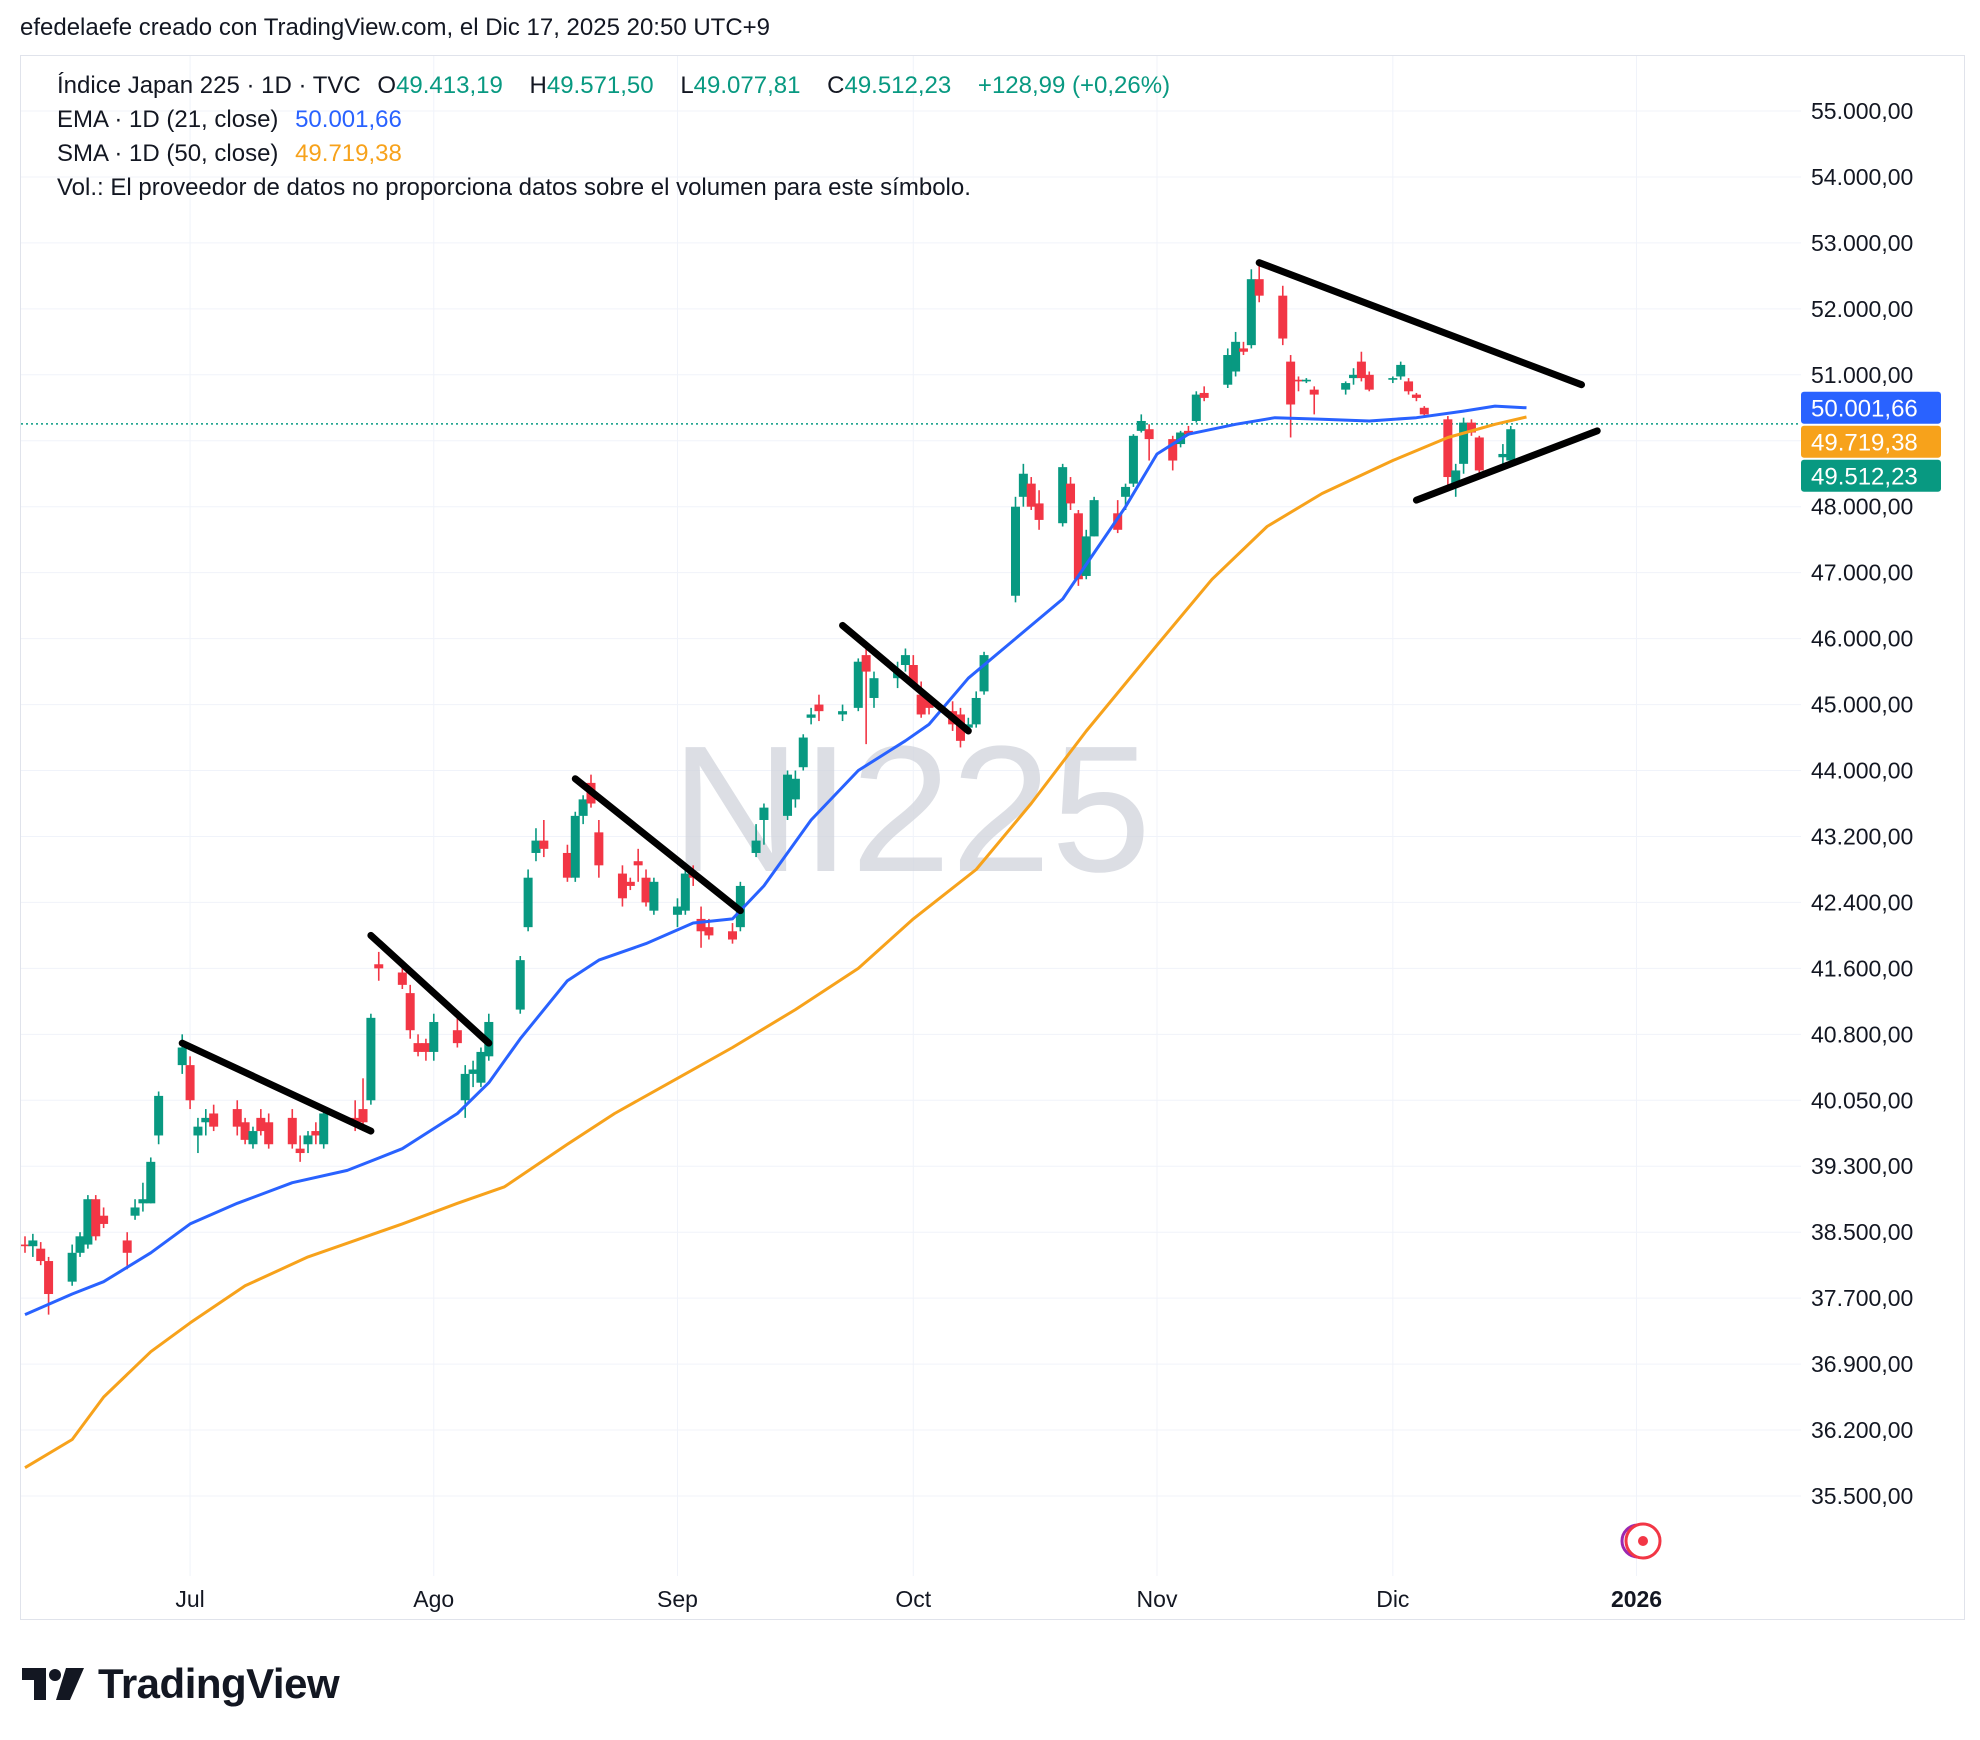 This screenshot has height=1740, width=1980. What do you see at coordinates (181, 1684) in the screenshot?
I see `tradingview-logo: TradingView` at bounding box center [181, 1684].